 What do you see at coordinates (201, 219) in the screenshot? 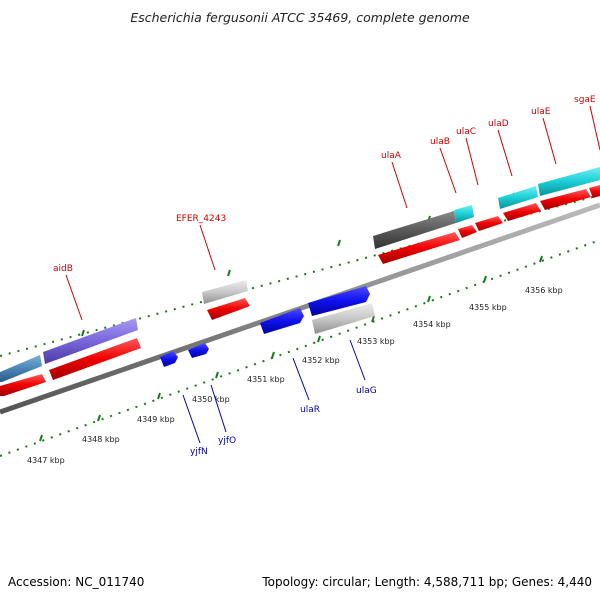
I see `gene-label-EFER_4243: EFER_4243` at bounding box center [201, 219].